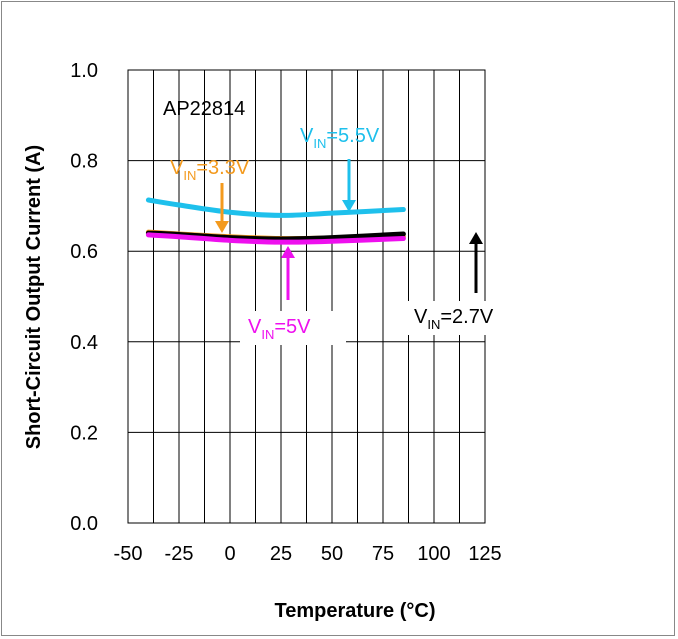  What do you see at coordinates (293, 295) in the screenshot?
I see `annotation-vin-5v: VIN=5V` at bounding box center [293, 295].